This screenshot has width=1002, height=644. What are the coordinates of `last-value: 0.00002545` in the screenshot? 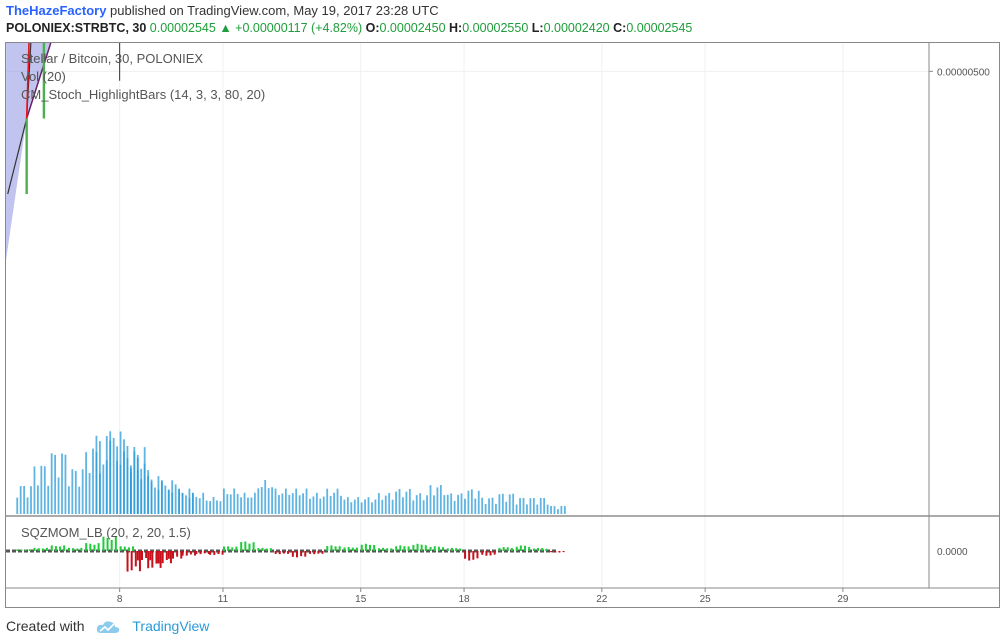 It's located at (182, 28).